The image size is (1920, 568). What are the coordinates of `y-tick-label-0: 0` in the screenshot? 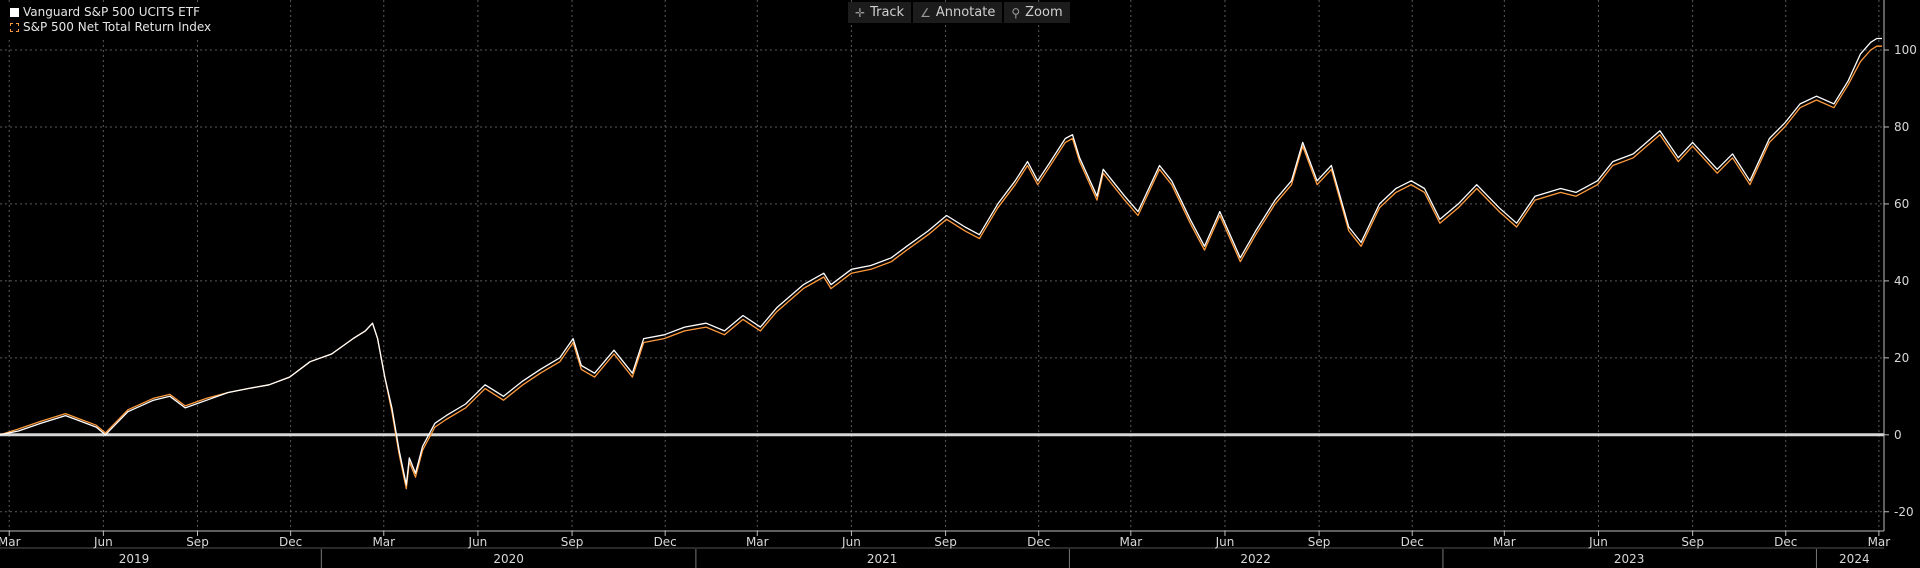 It's located at (1898, 435).